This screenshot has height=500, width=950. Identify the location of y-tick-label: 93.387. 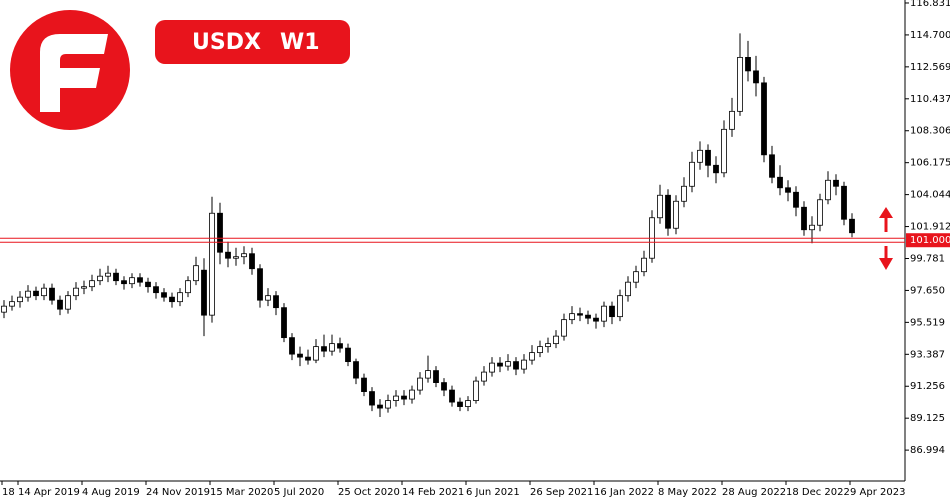
(927, 354).